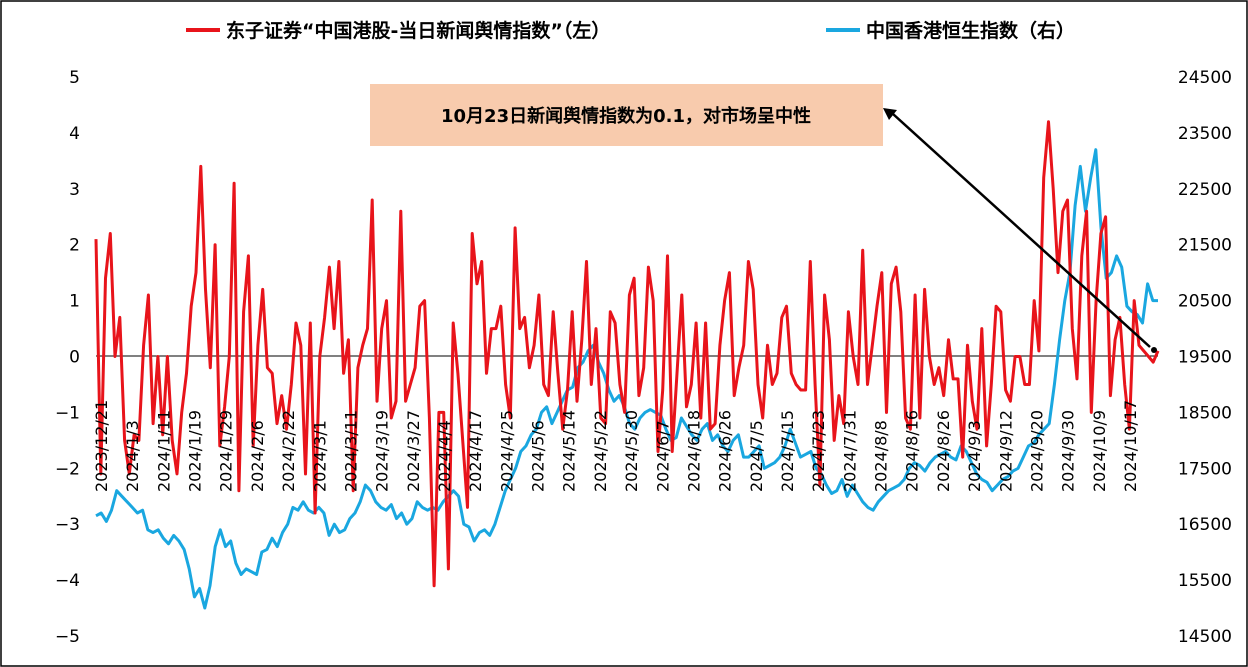  I want to click on left-tick-label: −1, so click(67, 413).